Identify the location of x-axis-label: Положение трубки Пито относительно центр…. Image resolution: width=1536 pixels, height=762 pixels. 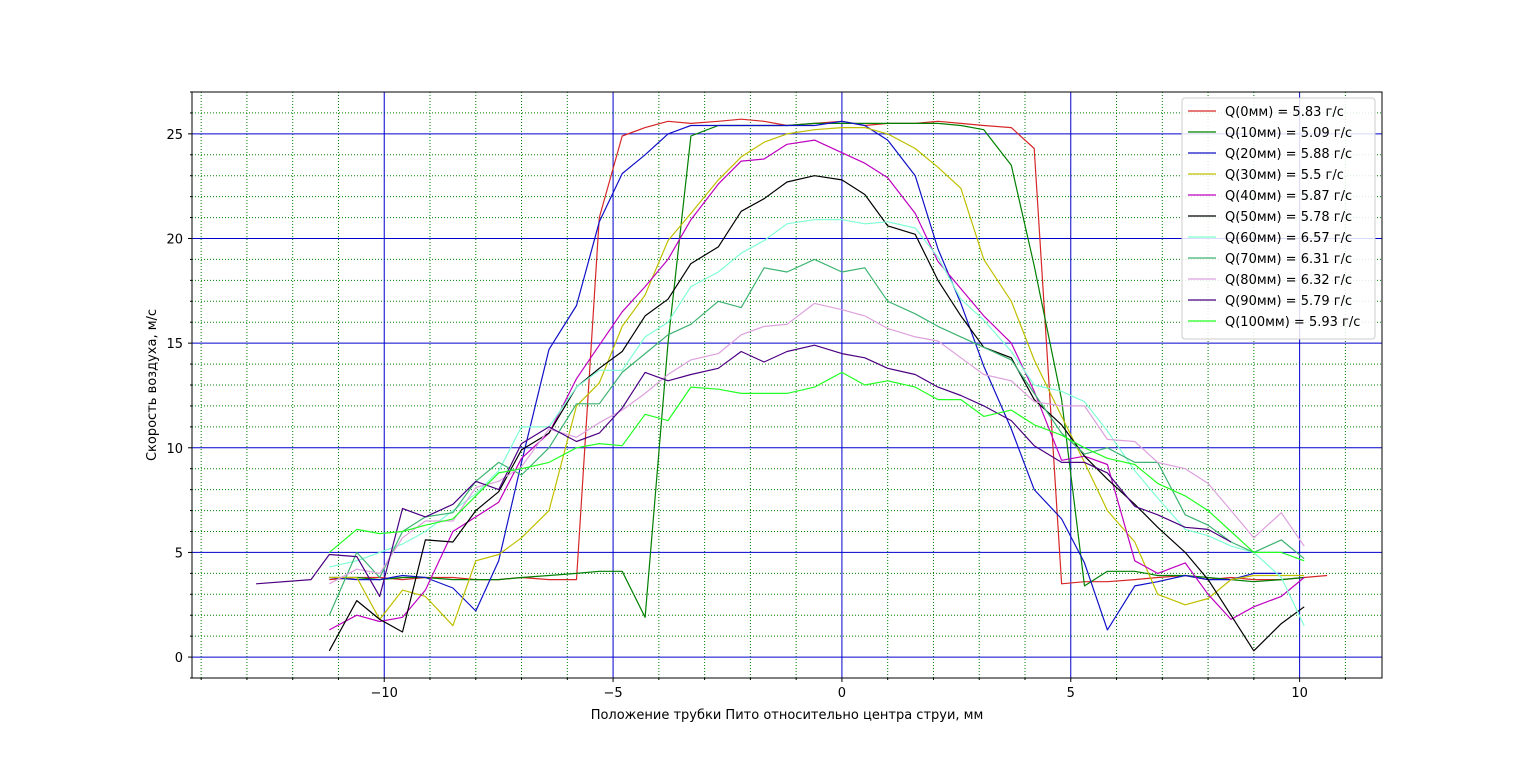
(787, 715).